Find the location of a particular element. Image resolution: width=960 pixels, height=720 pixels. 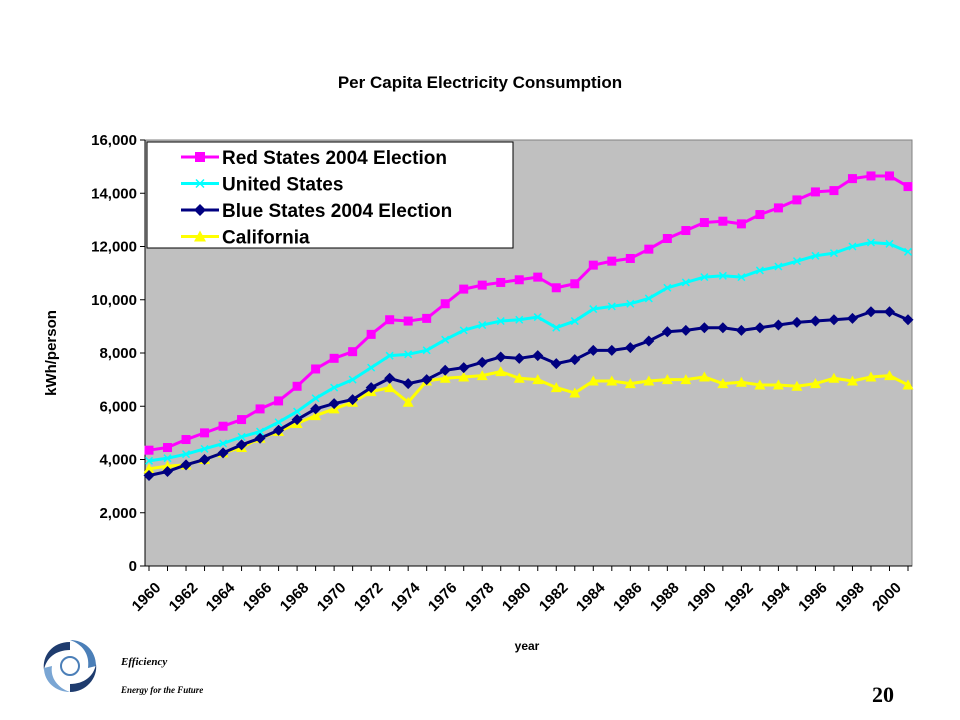

x-tick-label: 1962 is located at coordinates (184, 597).